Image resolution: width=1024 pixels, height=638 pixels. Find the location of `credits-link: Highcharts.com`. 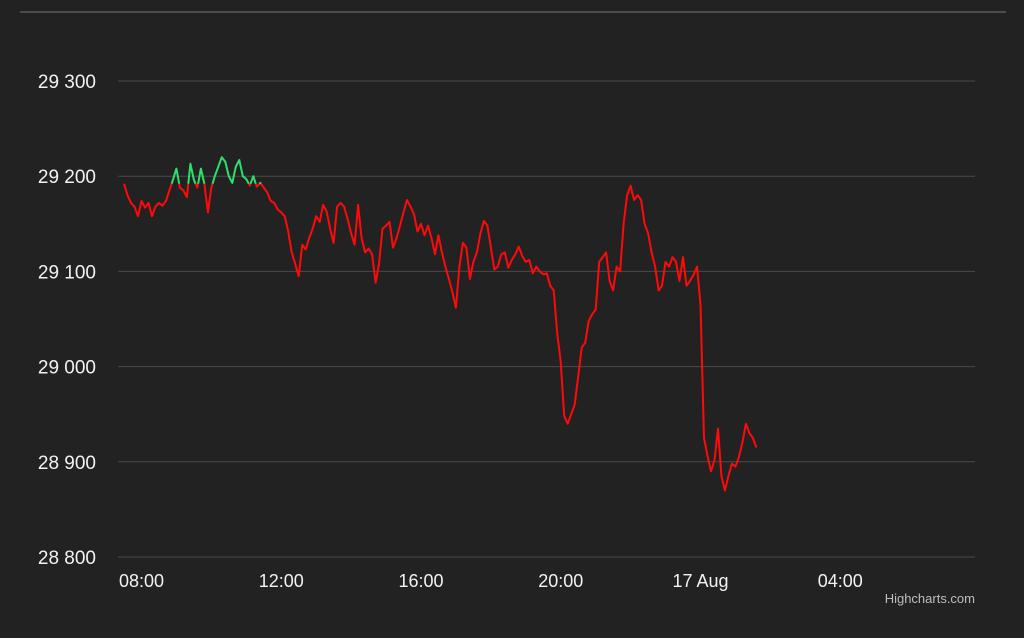

credits-link: Highcharts.com is located at coordinates (930, 598).